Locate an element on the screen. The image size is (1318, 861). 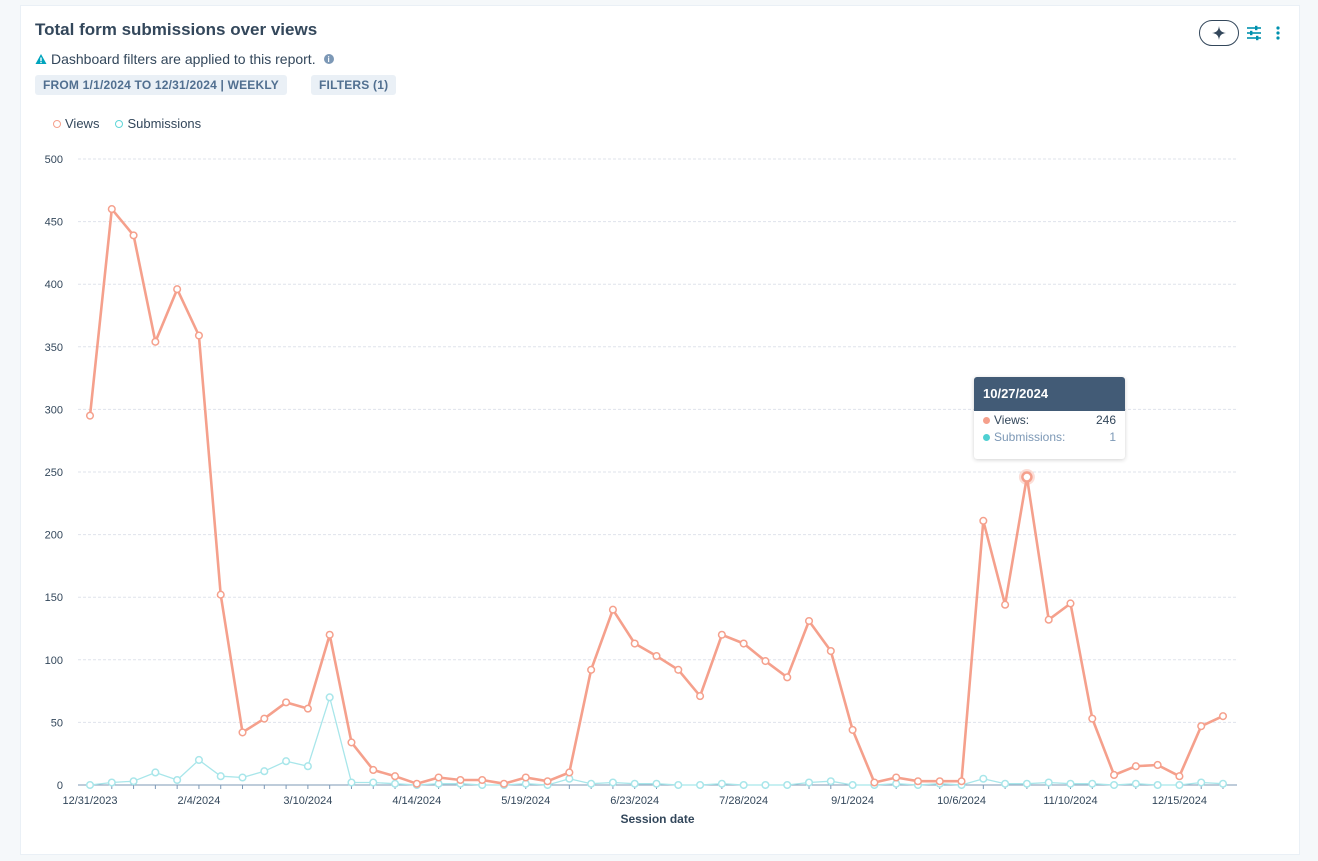
info-icon: i is located at coordinates (328, 59).